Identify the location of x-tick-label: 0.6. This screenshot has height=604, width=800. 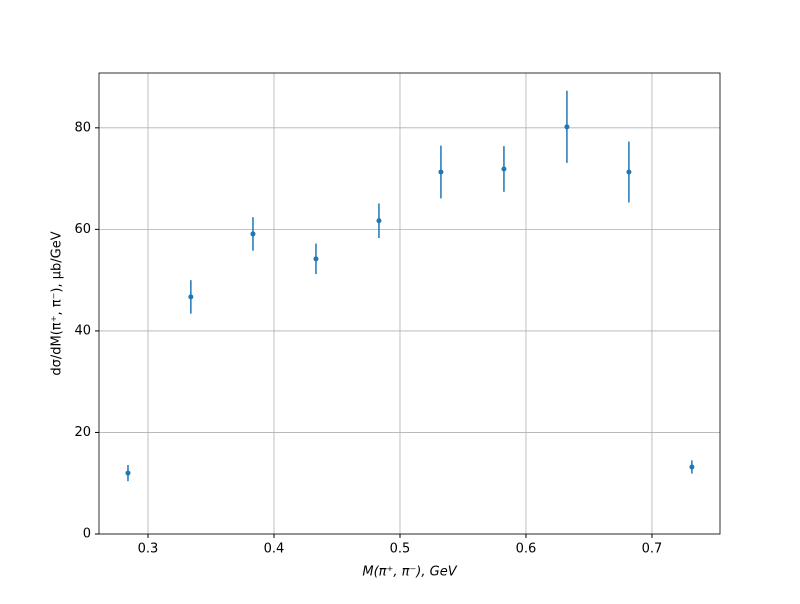
(526, 549).